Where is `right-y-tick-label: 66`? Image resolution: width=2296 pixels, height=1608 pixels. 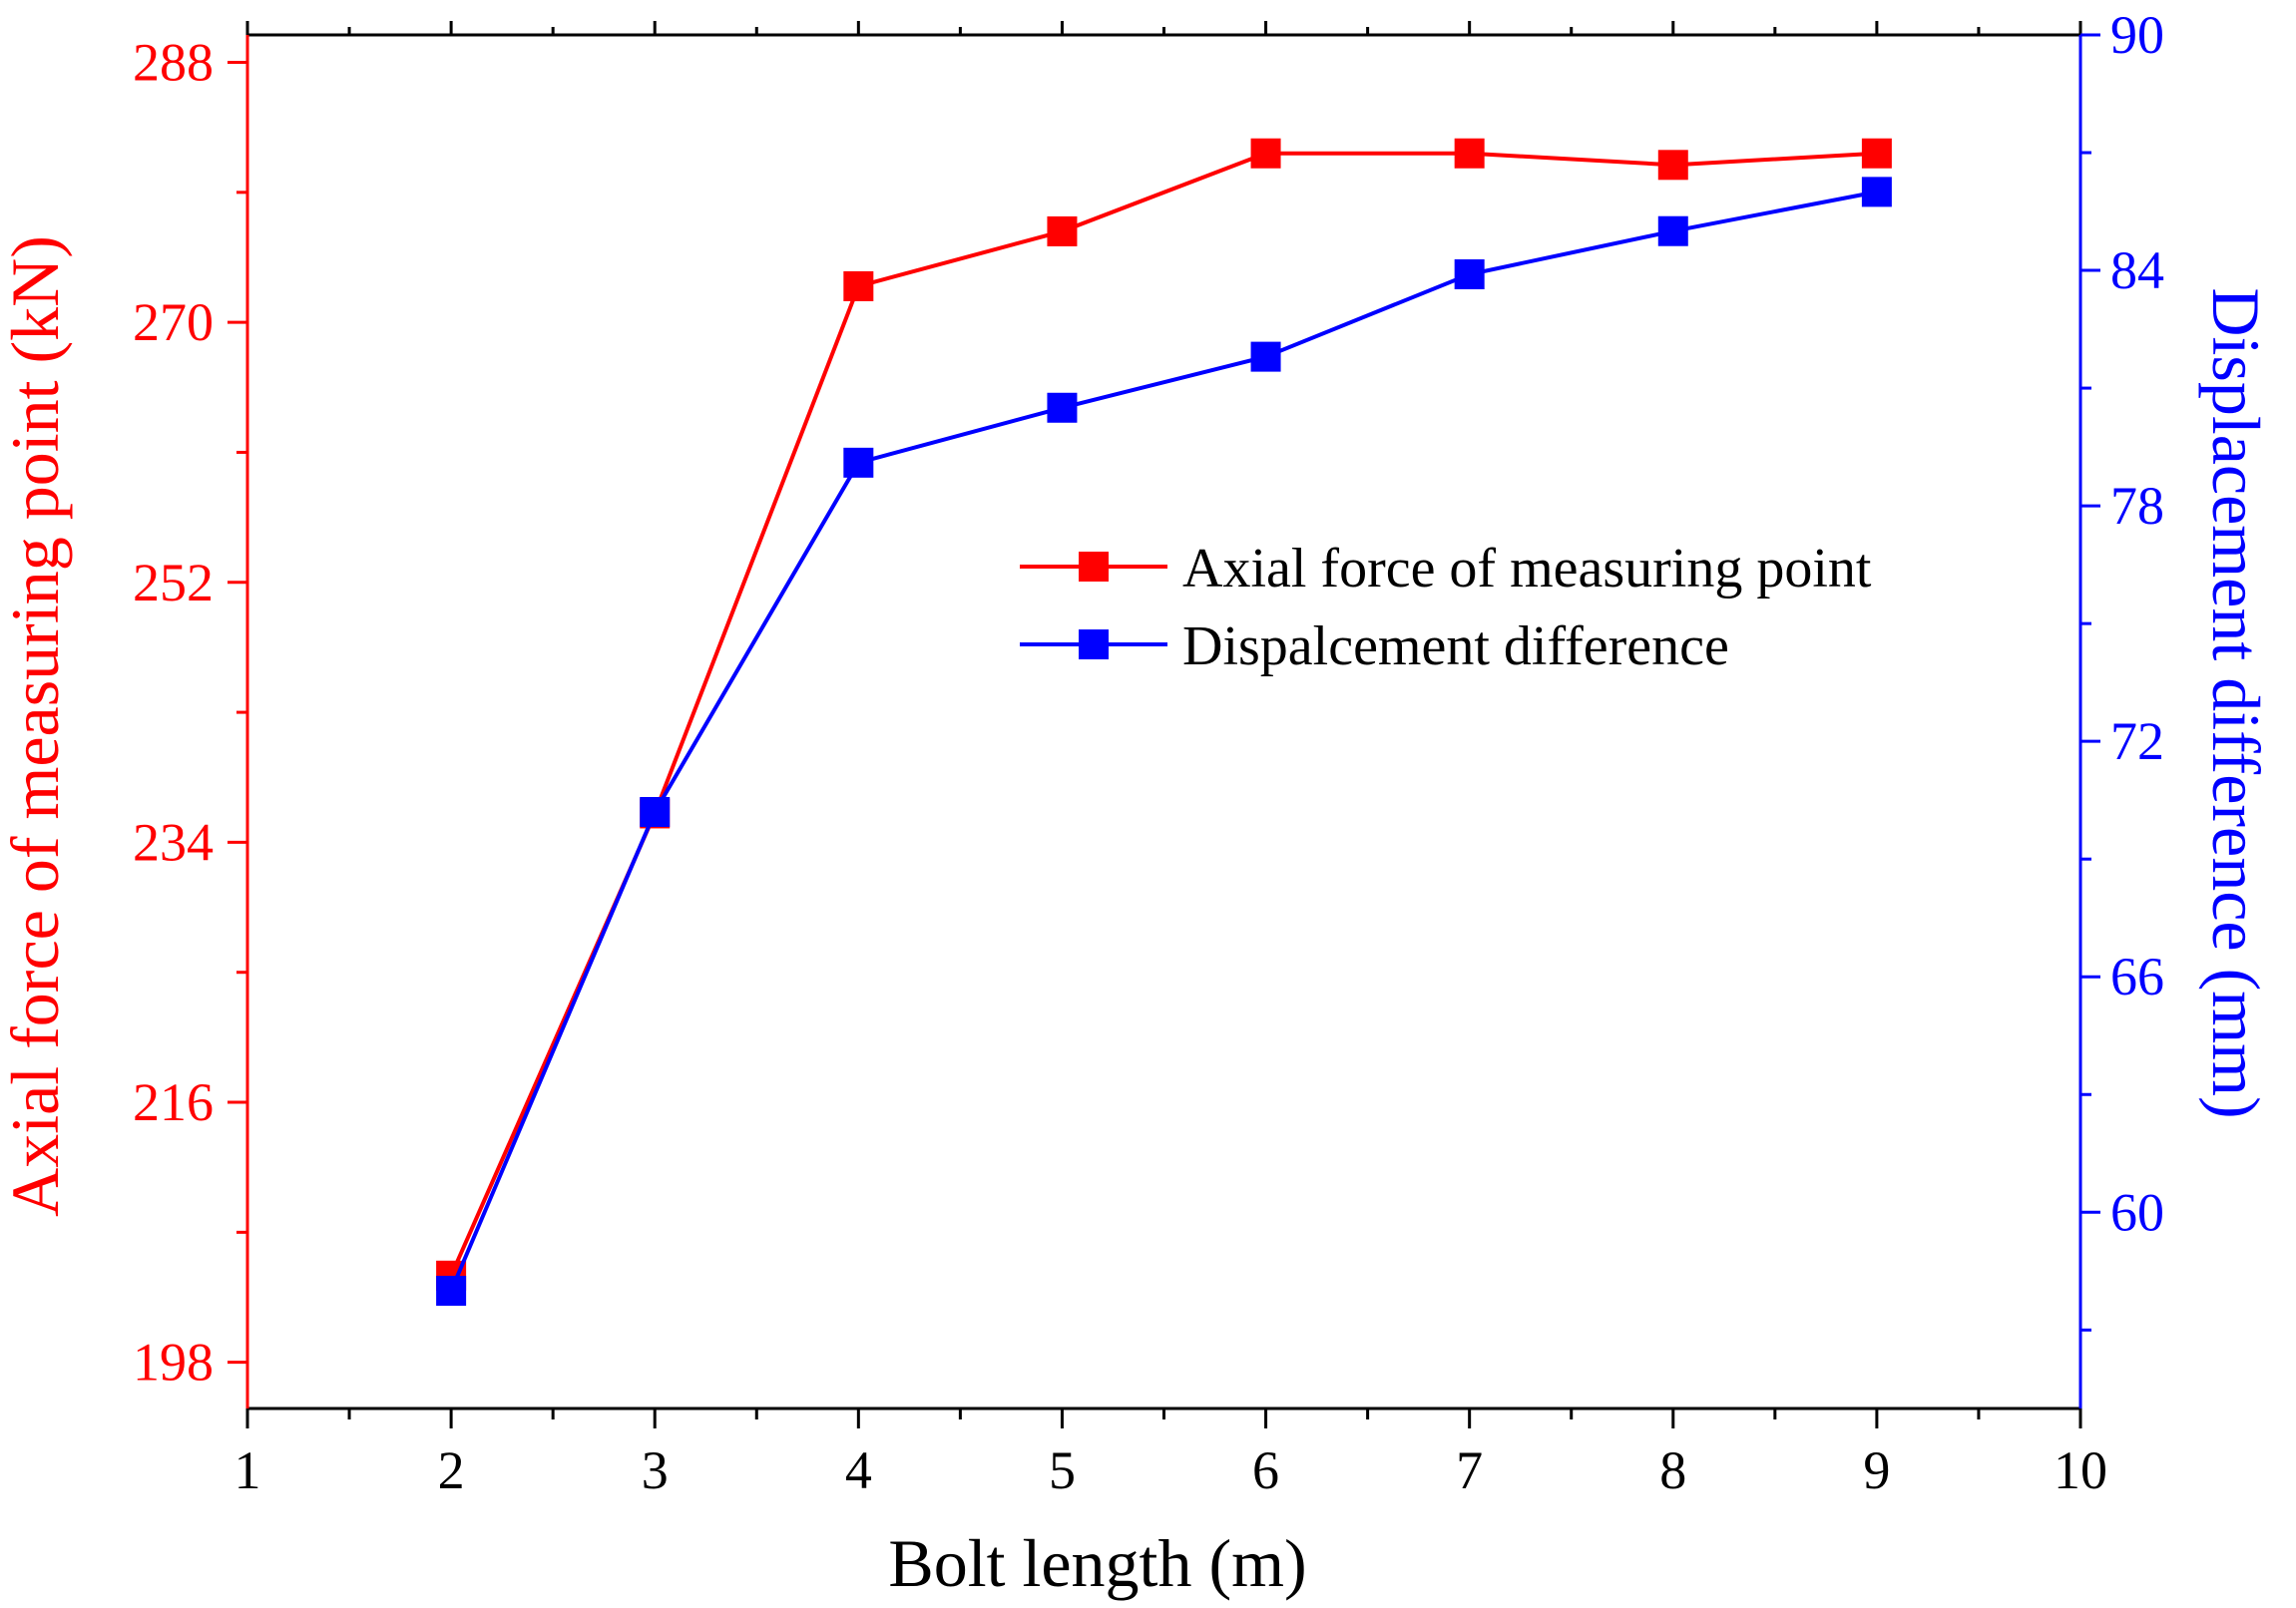 right-y-tick-label: 66 is located at coordinates (2137, 976).